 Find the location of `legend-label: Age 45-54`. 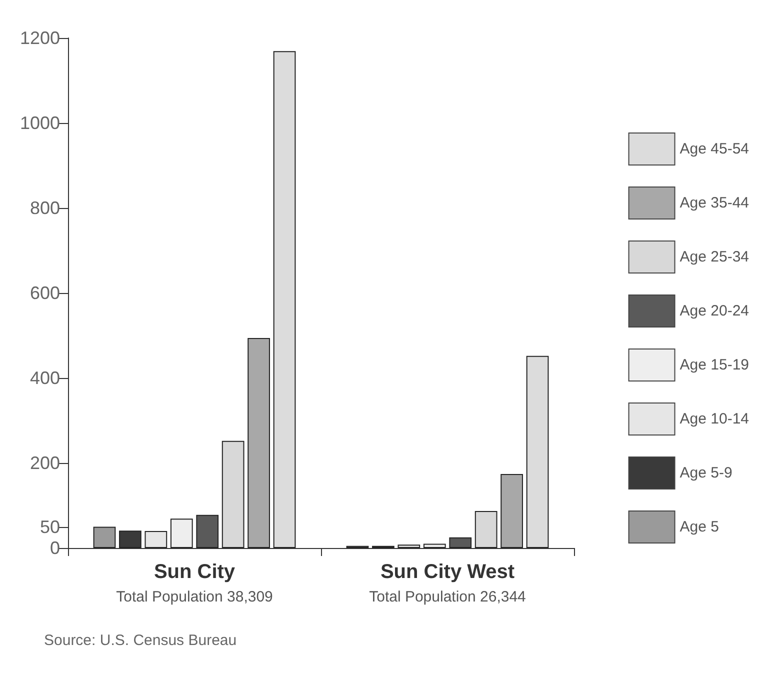

legend-label: Age 45-54 is located at coordinates (715, 149).